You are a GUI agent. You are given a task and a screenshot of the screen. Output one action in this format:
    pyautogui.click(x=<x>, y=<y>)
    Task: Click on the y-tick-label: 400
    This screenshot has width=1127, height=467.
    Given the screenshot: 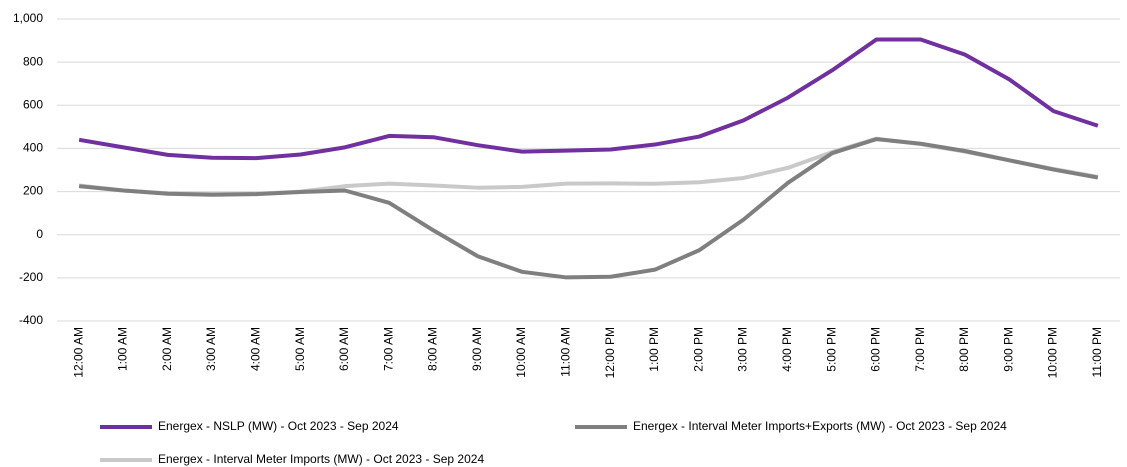 What is the action you would take?
    pyautogui.click(x=33, y=148)
    